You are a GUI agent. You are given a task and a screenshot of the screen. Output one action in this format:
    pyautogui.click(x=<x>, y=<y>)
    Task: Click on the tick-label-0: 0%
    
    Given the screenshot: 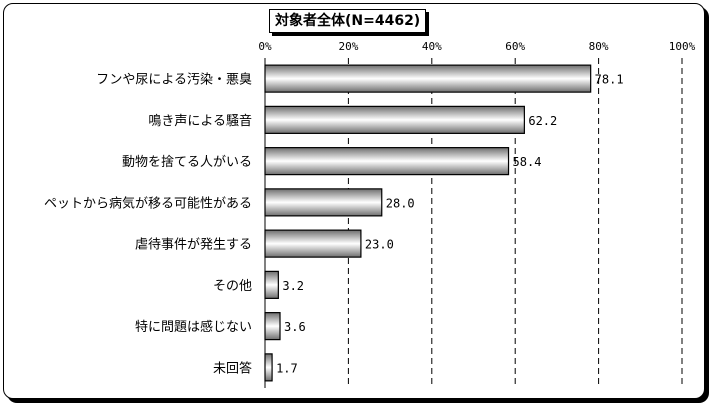 What is the action you would take?
    pyautogui.click(x=265, y=46)
    